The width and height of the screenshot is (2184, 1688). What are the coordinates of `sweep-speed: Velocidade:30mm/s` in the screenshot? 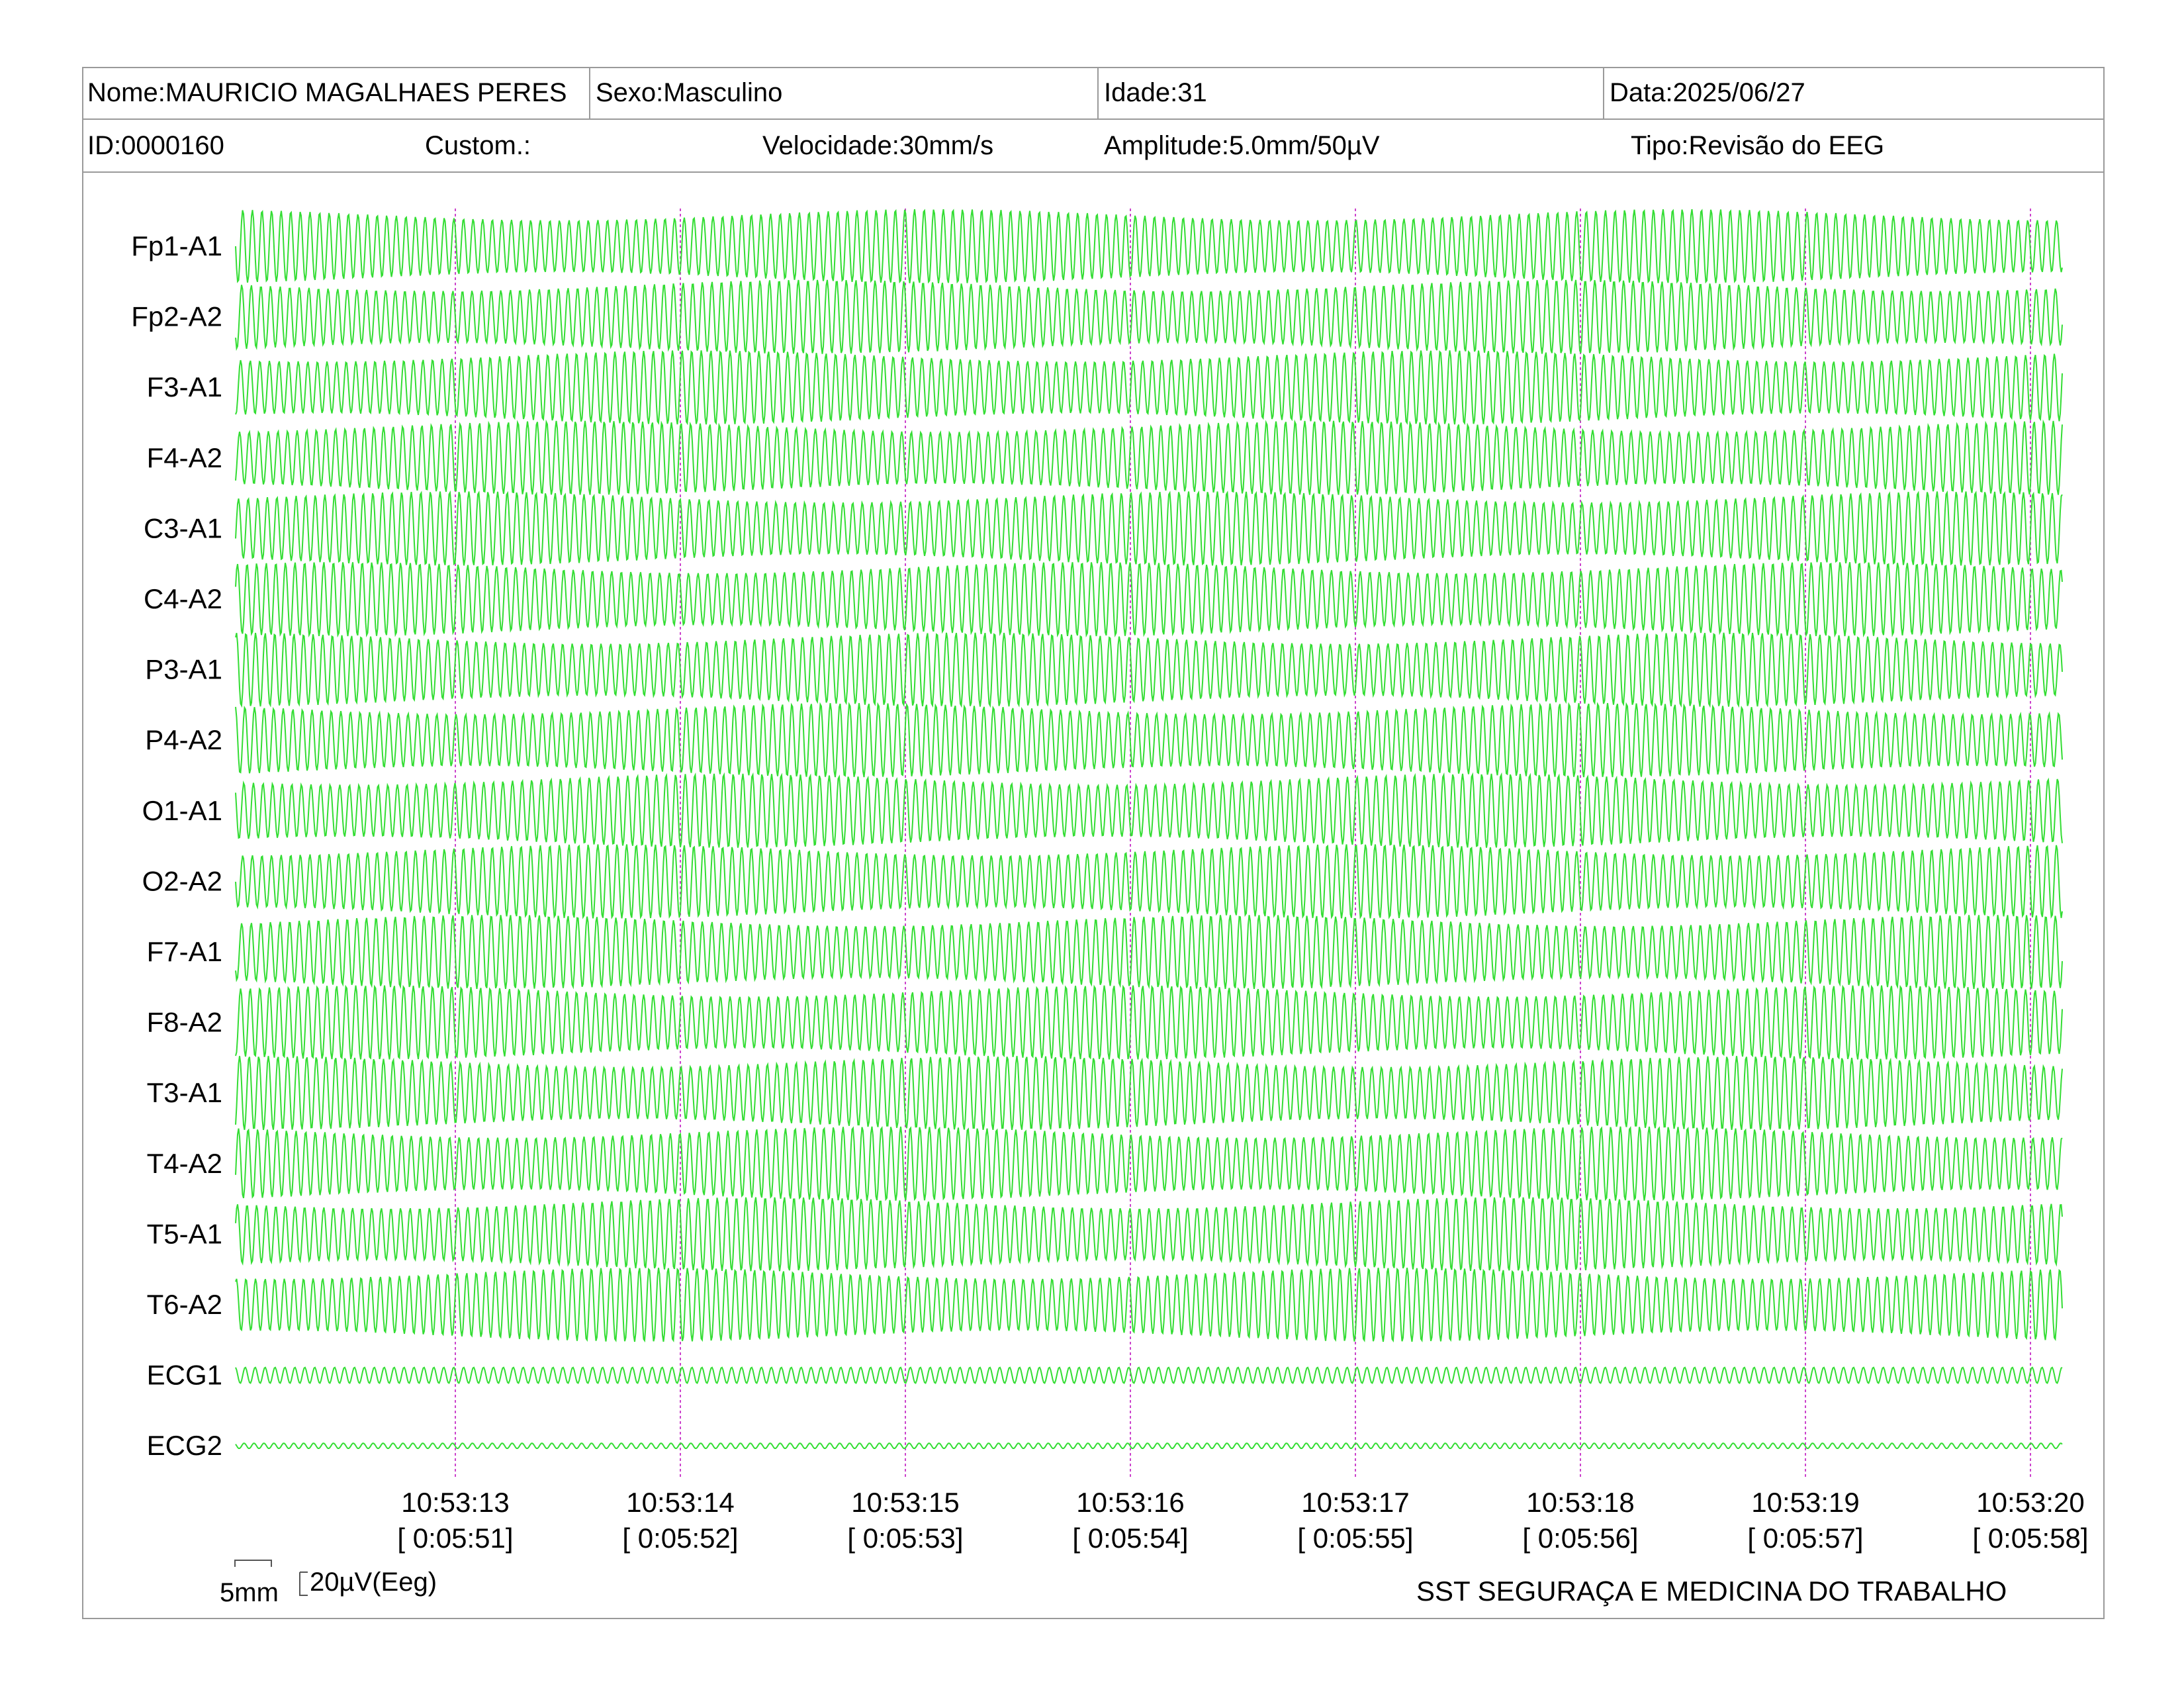 It's located at (878, 145).